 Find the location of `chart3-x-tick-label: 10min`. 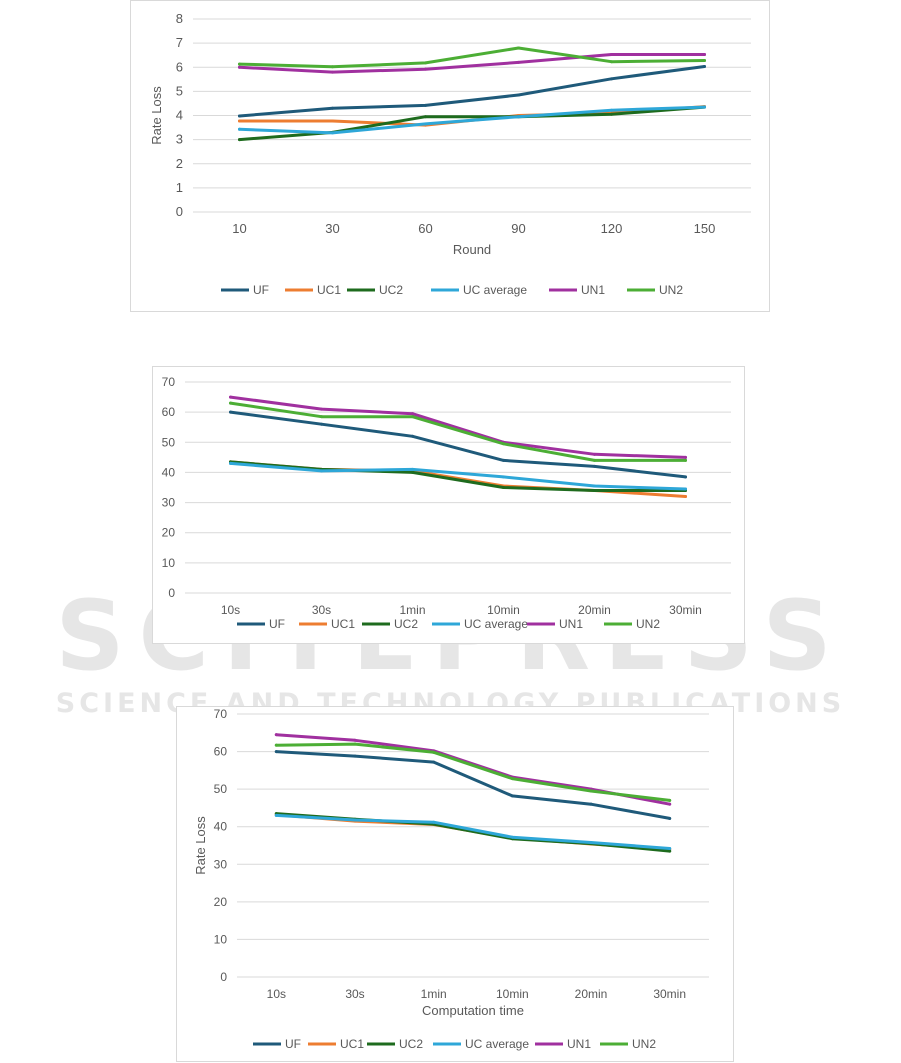

chart3-x-tick-label: 10min is located at coordinates (512, 994).